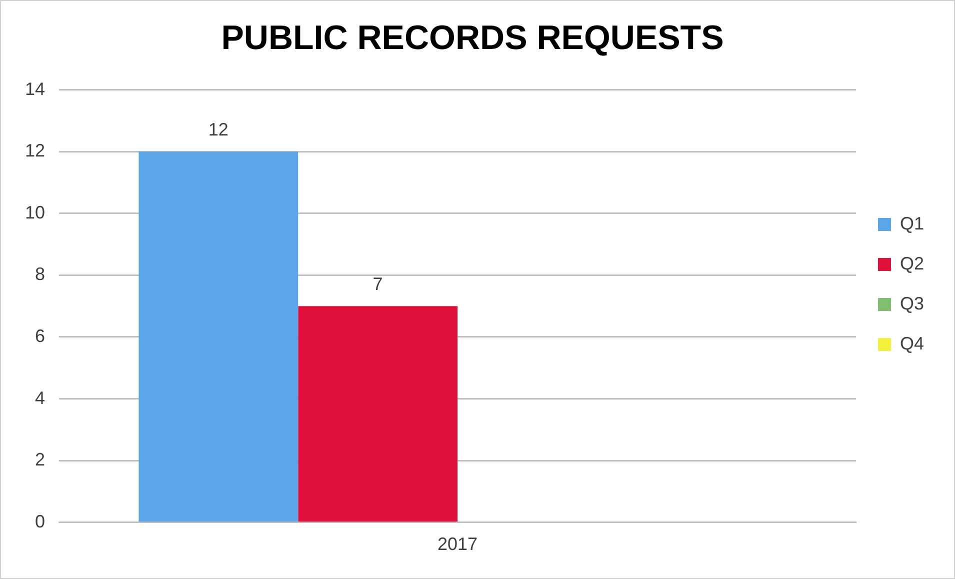 The width and height of the screenshot is (955, 579). I want to click on y-tick-label: 10, so click(35, 212).